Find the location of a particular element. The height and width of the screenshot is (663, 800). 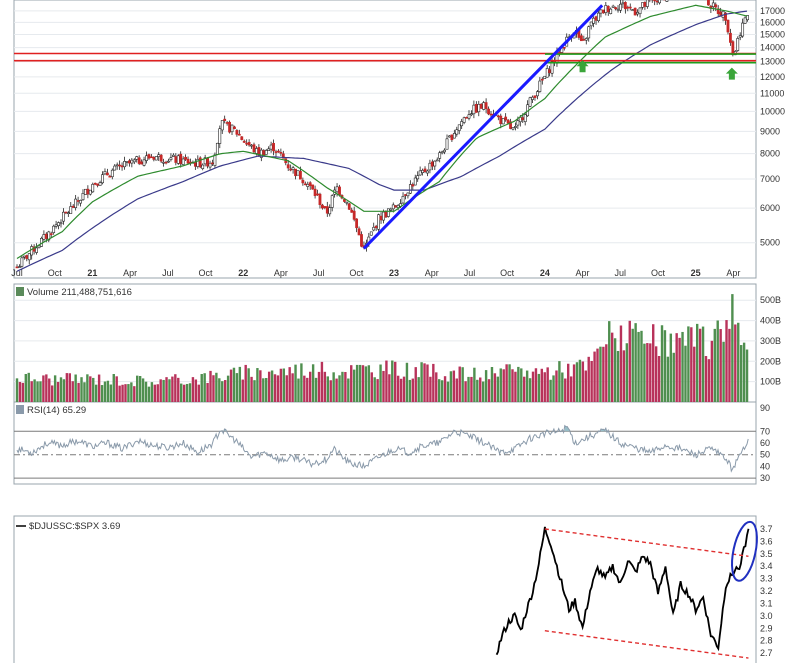

ratio-tick-label: 3.6 is located at coordinates (766, 541).